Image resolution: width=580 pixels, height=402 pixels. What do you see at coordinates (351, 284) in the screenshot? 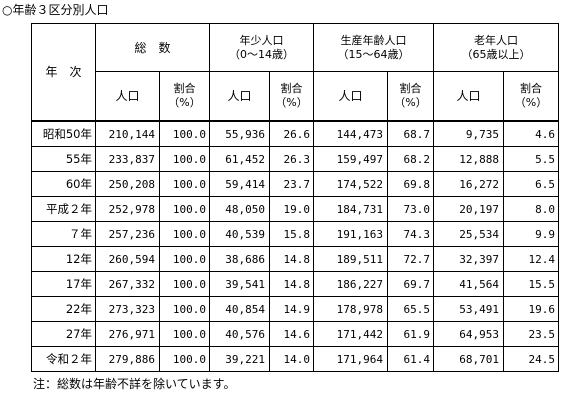
I see `working-cell: 186,227` at bounding box center [351, 284].